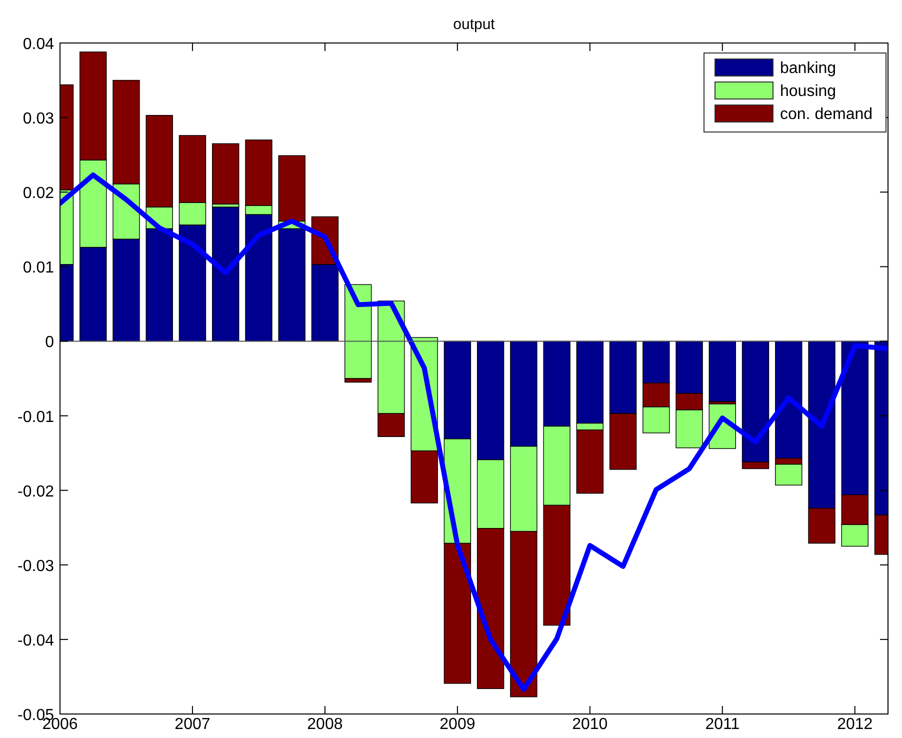 The width and height of the screenshot is (902, 738). What do you see at coordinates (808, 91) in the screenshot?
I see `legend-label: housing` at bounding box center [808, 91].